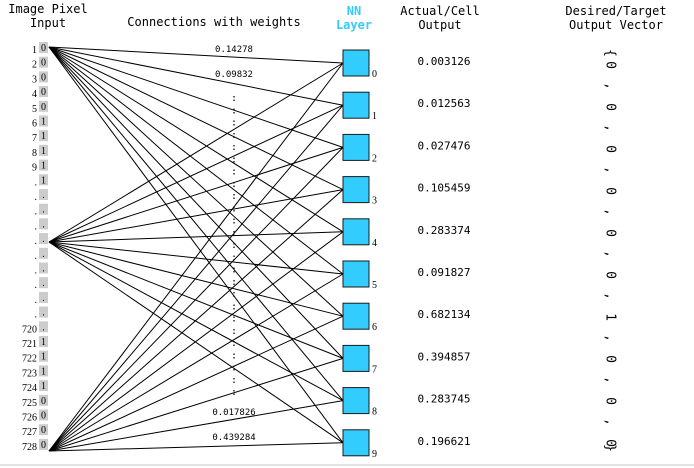 Image resolution: width=694 pixels, height=468 pixels. Describe the element at coordinates (34, 79) in the screenshot. I see `pixel-index: 3` at that location.